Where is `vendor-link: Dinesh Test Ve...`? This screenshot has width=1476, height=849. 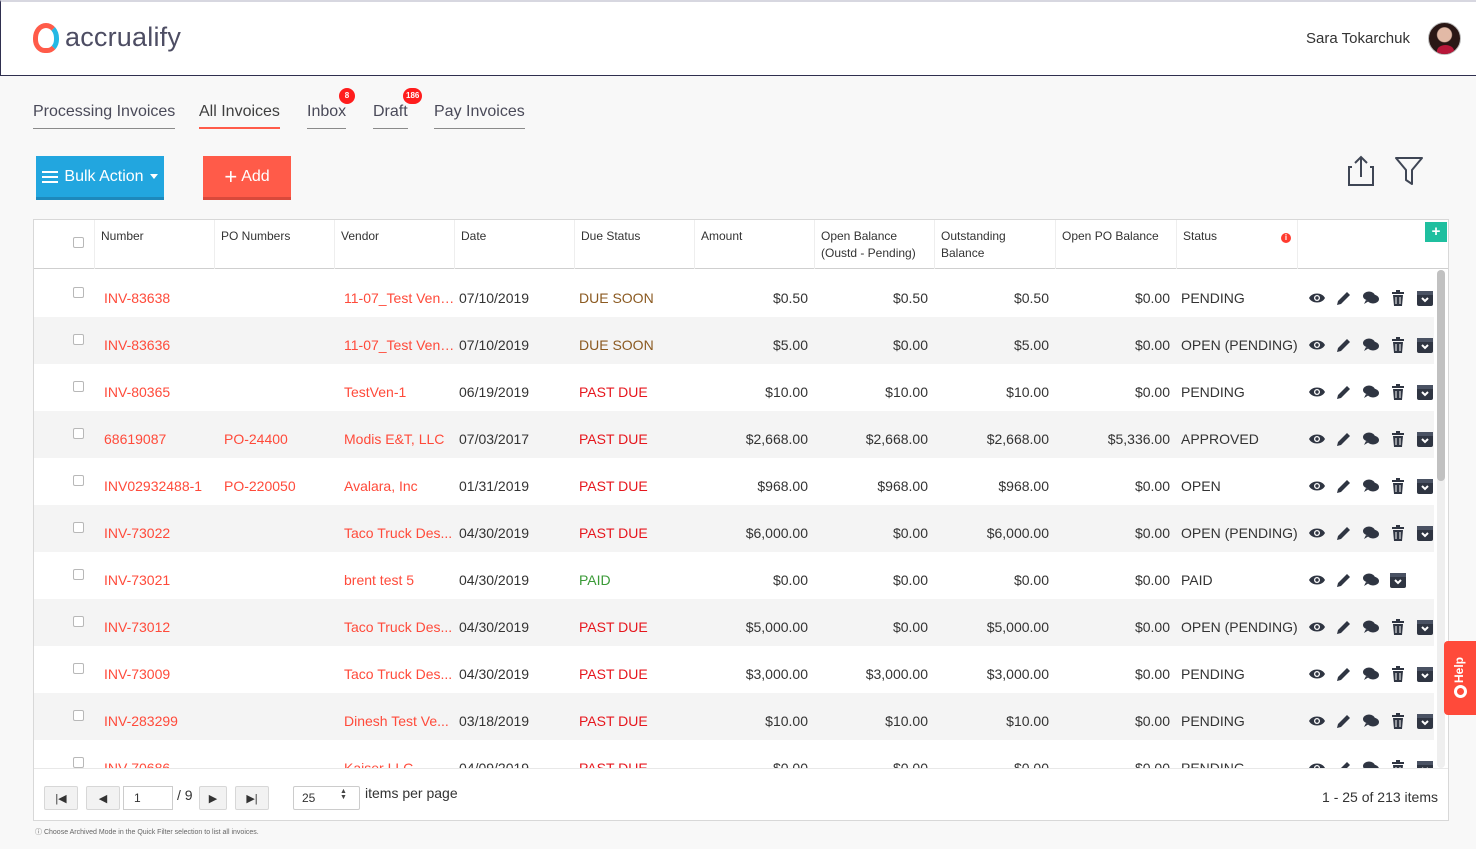
vendor-link: Dinesh Test Ve... is located at coordinates (396, 721).